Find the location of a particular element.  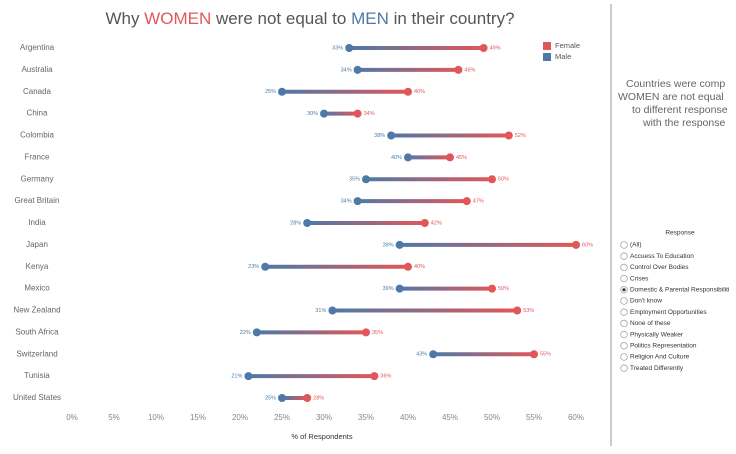

filter-option-label: Accuess To Education is located at coordinates (662, 256).